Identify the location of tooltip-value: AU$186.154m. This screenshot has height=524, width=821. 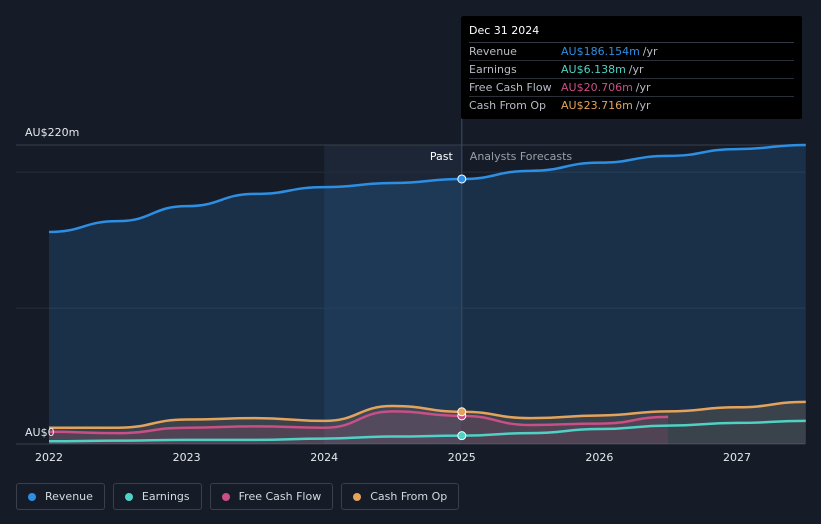
(600, 51).